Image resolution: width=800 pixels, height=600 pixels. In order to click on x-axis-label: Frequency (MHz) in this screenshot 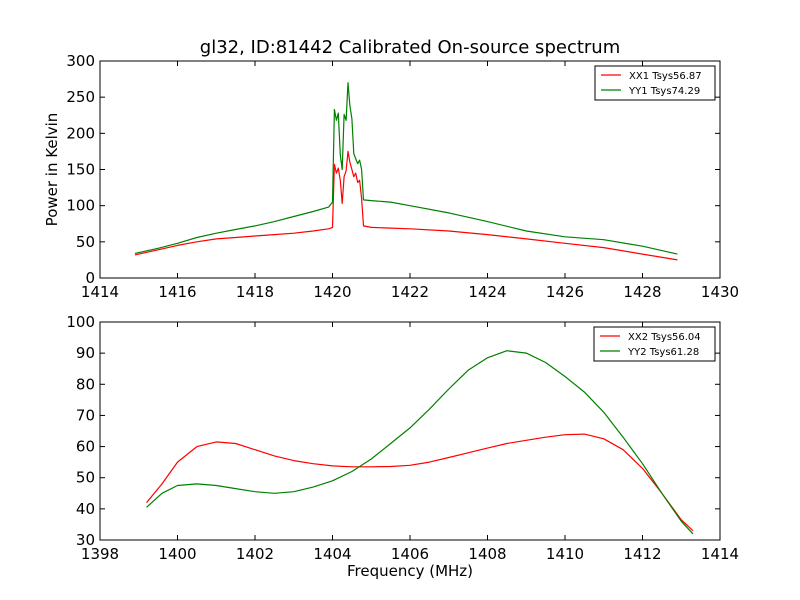, I will do `click(410, 571)`.